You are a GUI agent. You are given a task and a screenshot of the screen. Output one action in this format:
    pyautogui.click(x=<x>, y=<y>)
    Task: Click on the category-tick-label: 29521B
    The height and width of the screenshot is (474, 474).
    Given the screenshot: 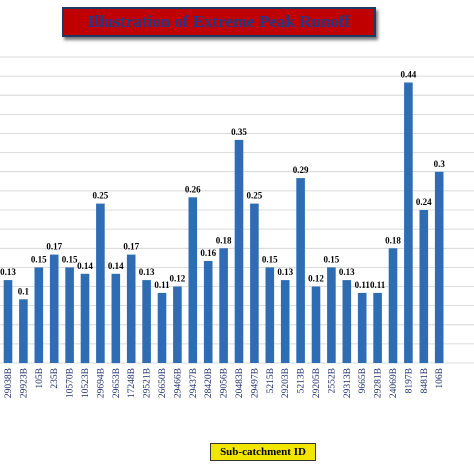 What is the action you would take?
    pyautogui.click(x=148, y=383)
    